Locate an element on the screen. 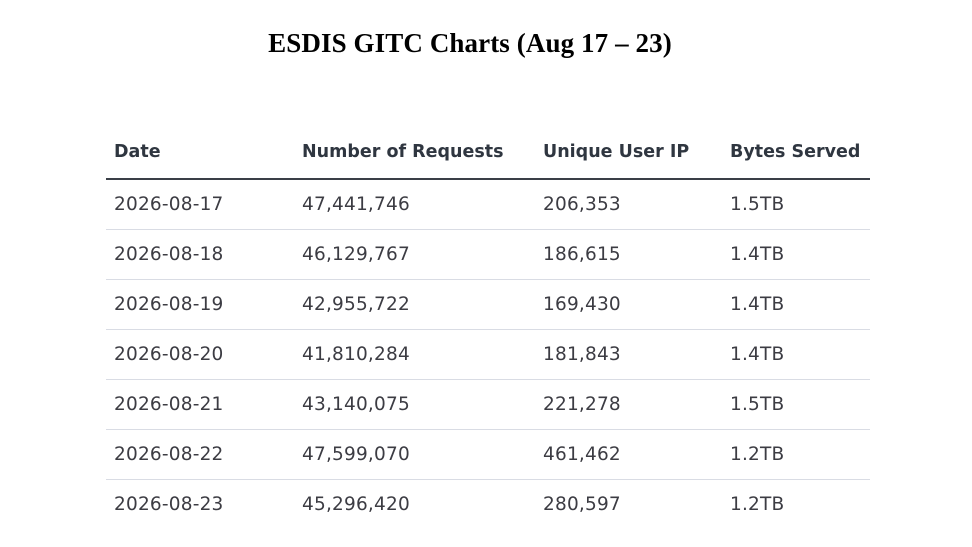 The image size is (972, 547). table-row: 2026-08-22 47,599,070 461,462 1.2TB is located at coordinates (488, 454).